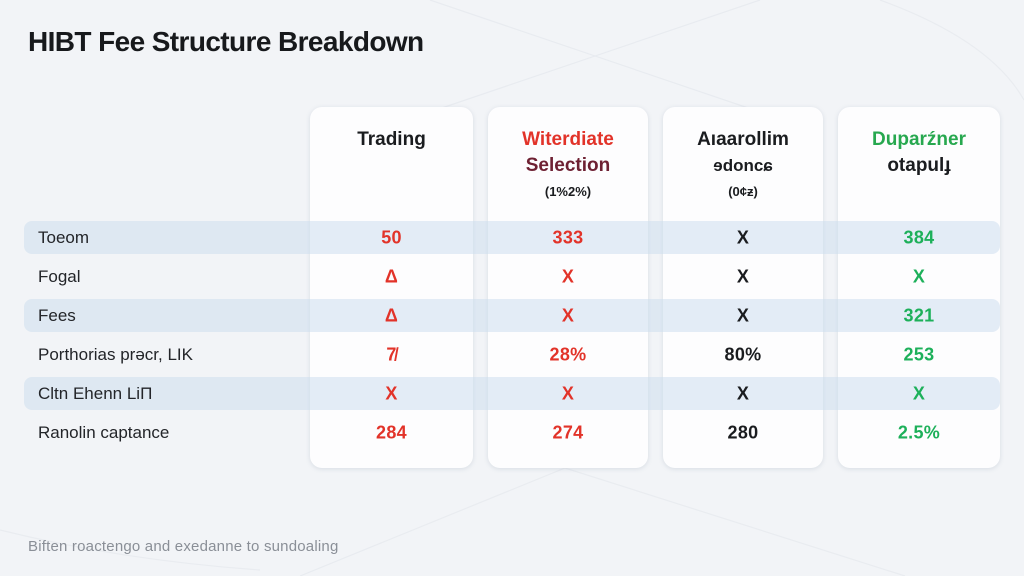 This screenshot has height=576, width=1024. I want to click on column-header-line: Aıaarollim, so click(743, 139).